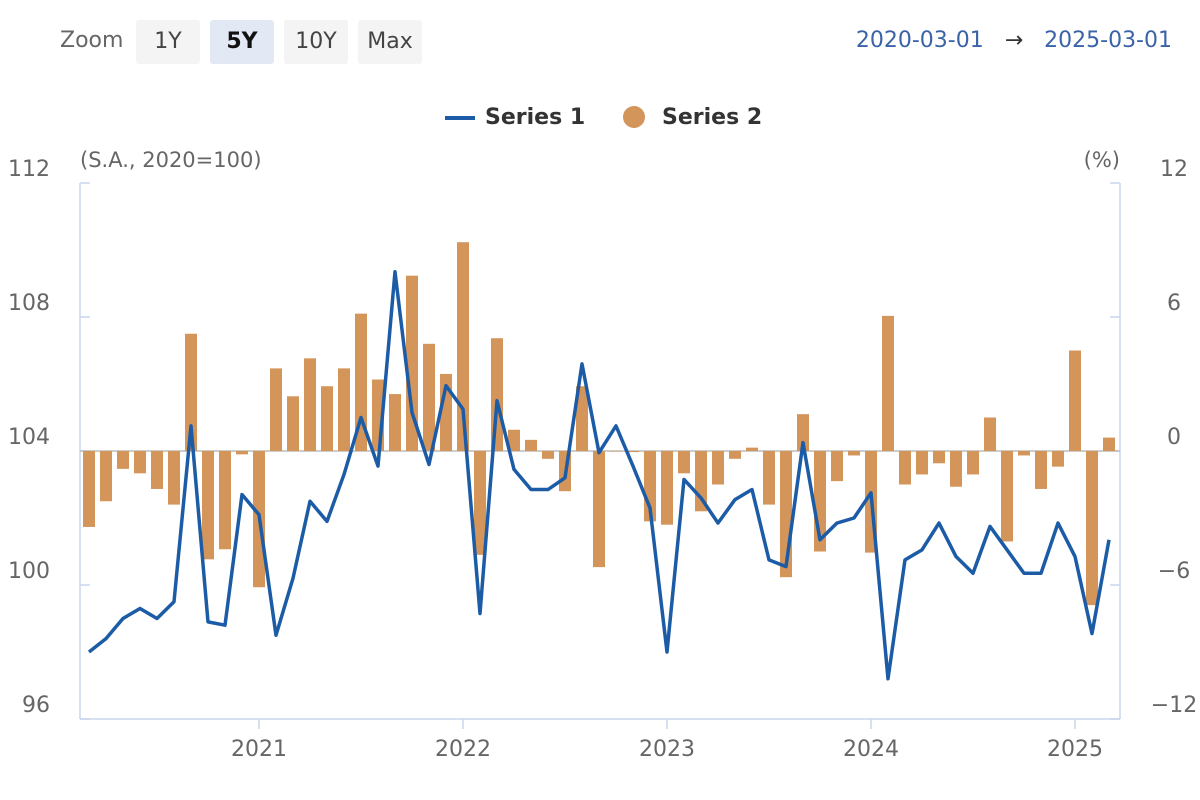 This screenshot has width=1200, height=800. I want to click on y-tick-label: 100, so click(29, 571).